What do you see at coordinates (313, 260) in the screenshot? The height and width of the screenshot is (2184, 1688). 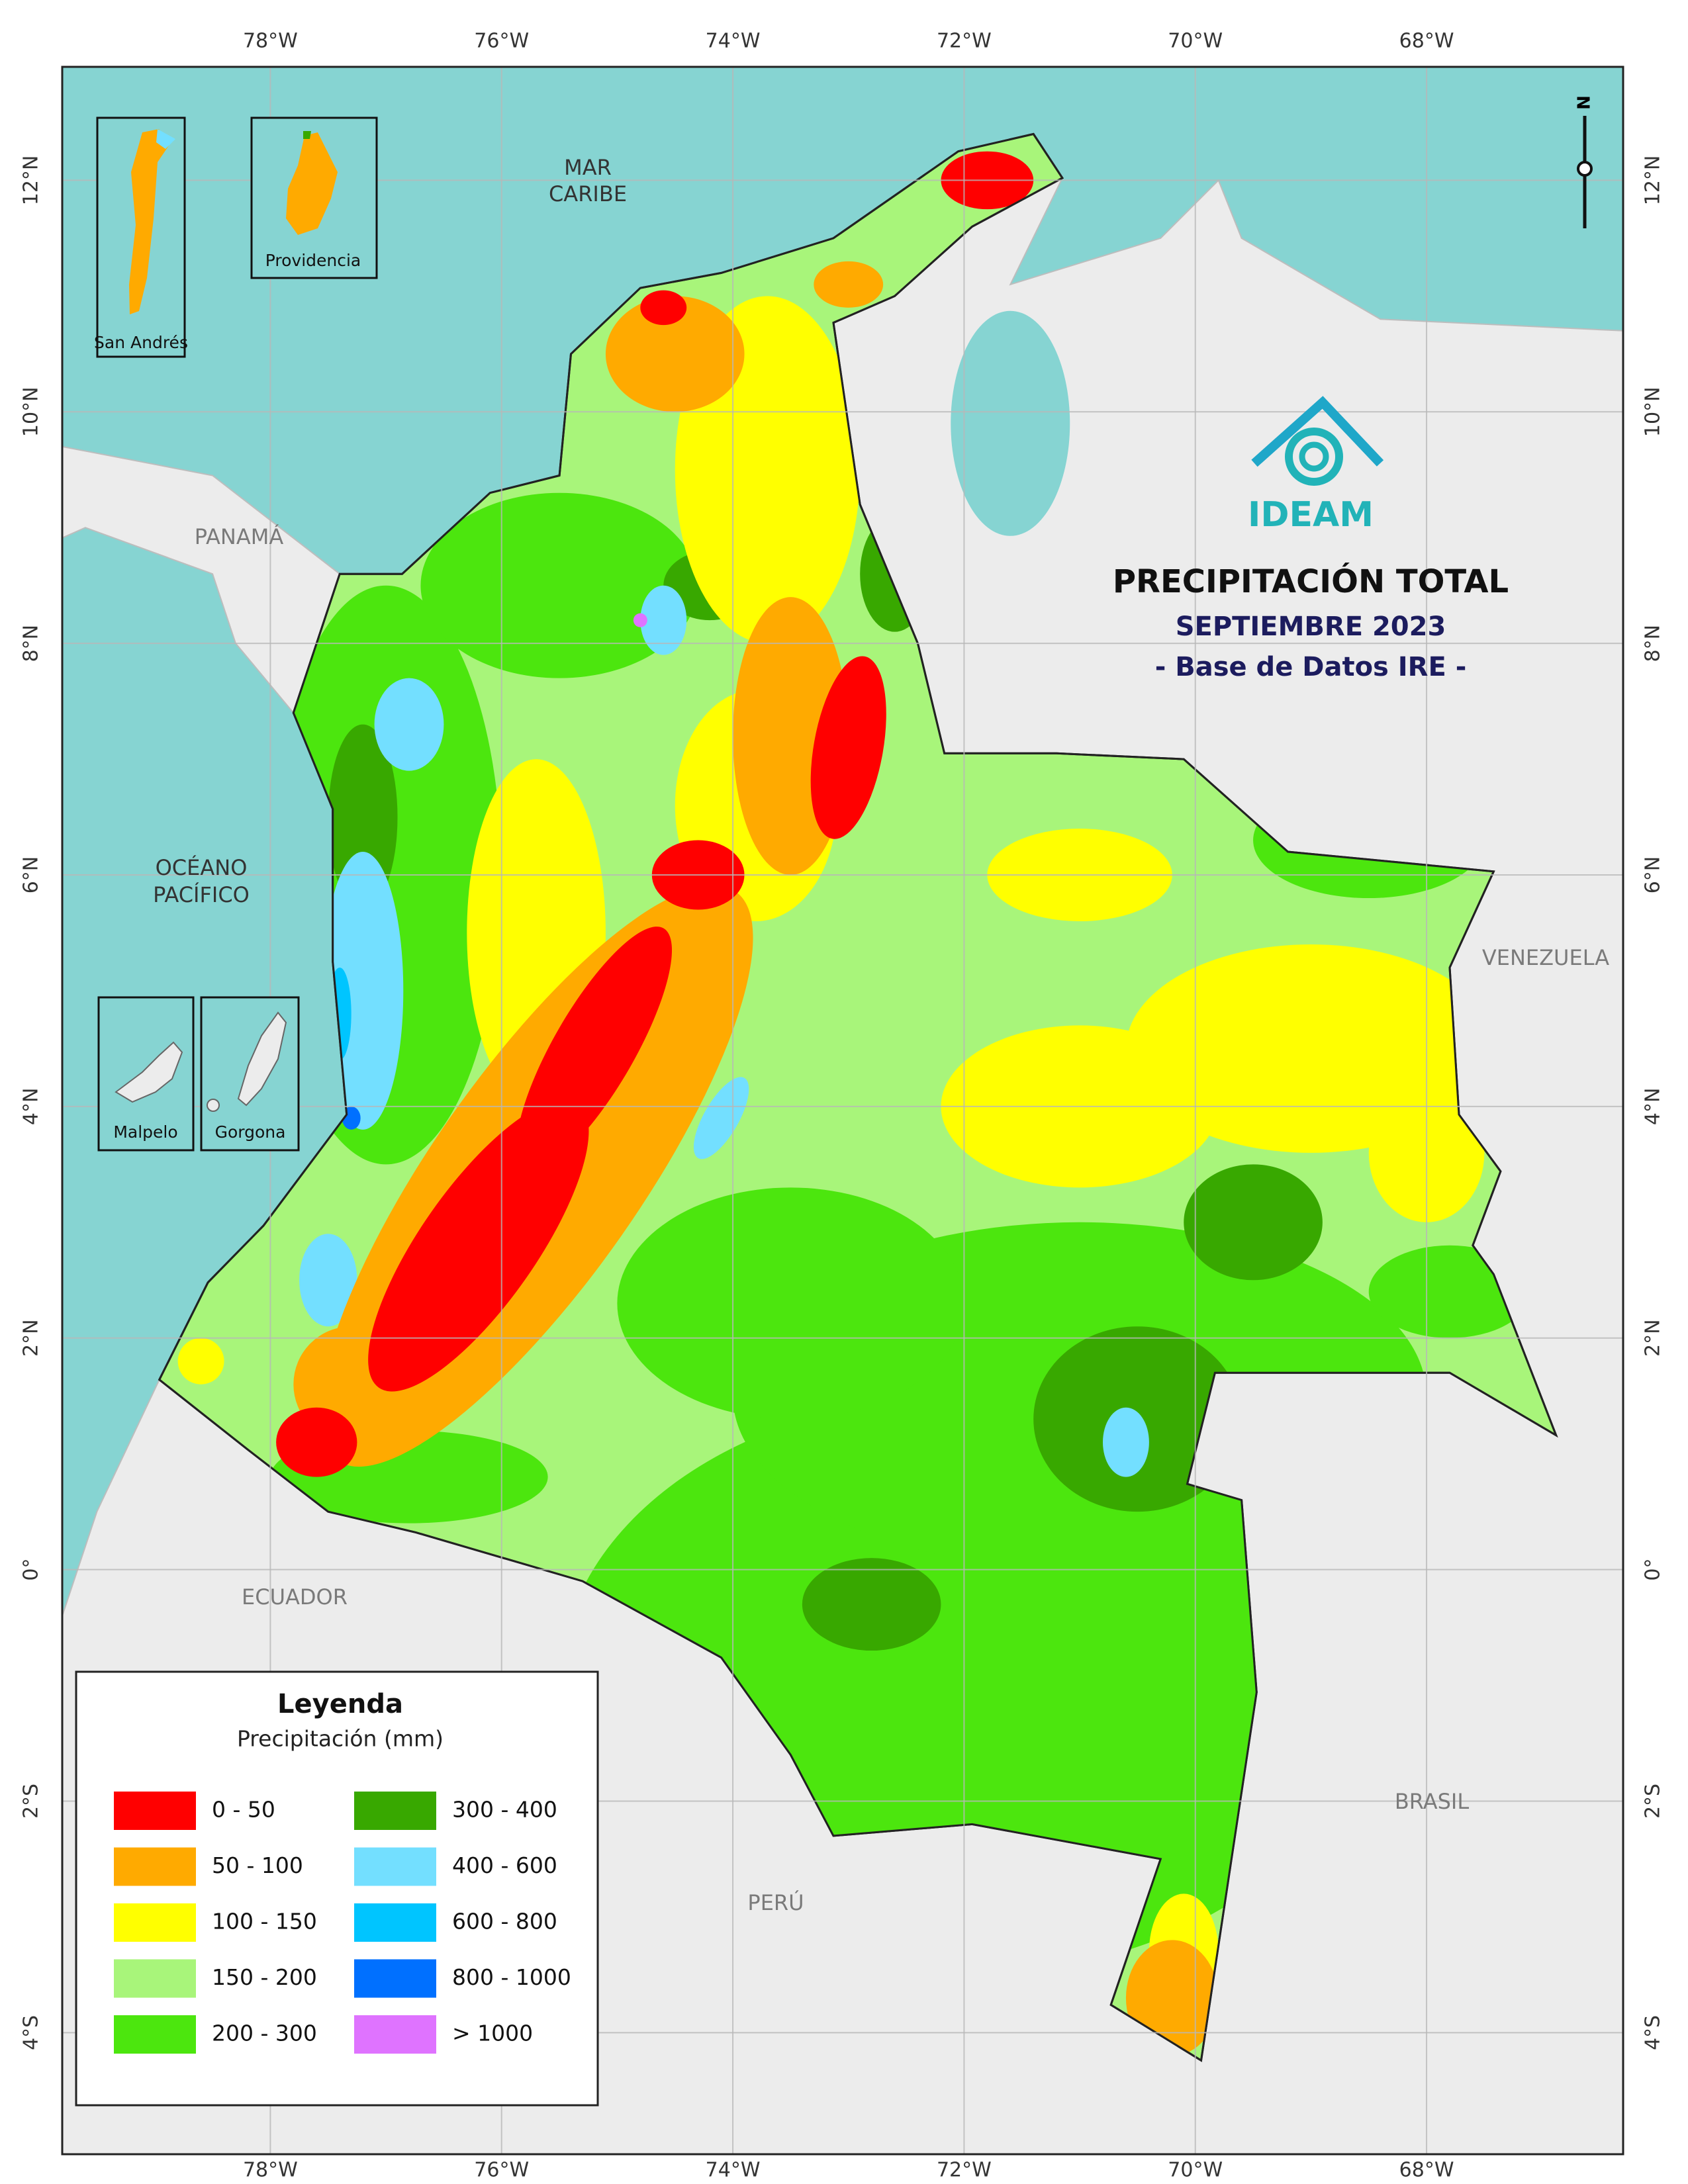 I see `inset-label: Providencia` at bounding box center [313, 260].